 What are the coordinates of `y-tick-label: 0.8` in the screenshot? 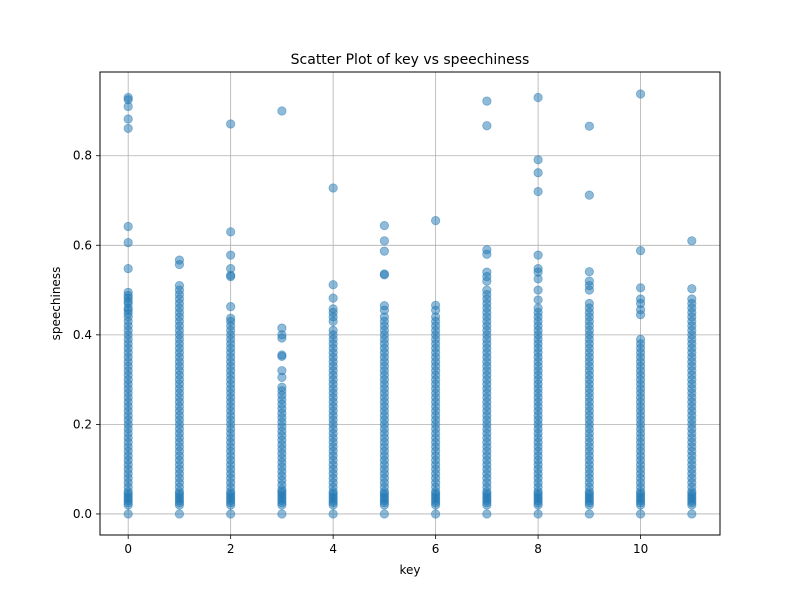 It's located at (82, 156).